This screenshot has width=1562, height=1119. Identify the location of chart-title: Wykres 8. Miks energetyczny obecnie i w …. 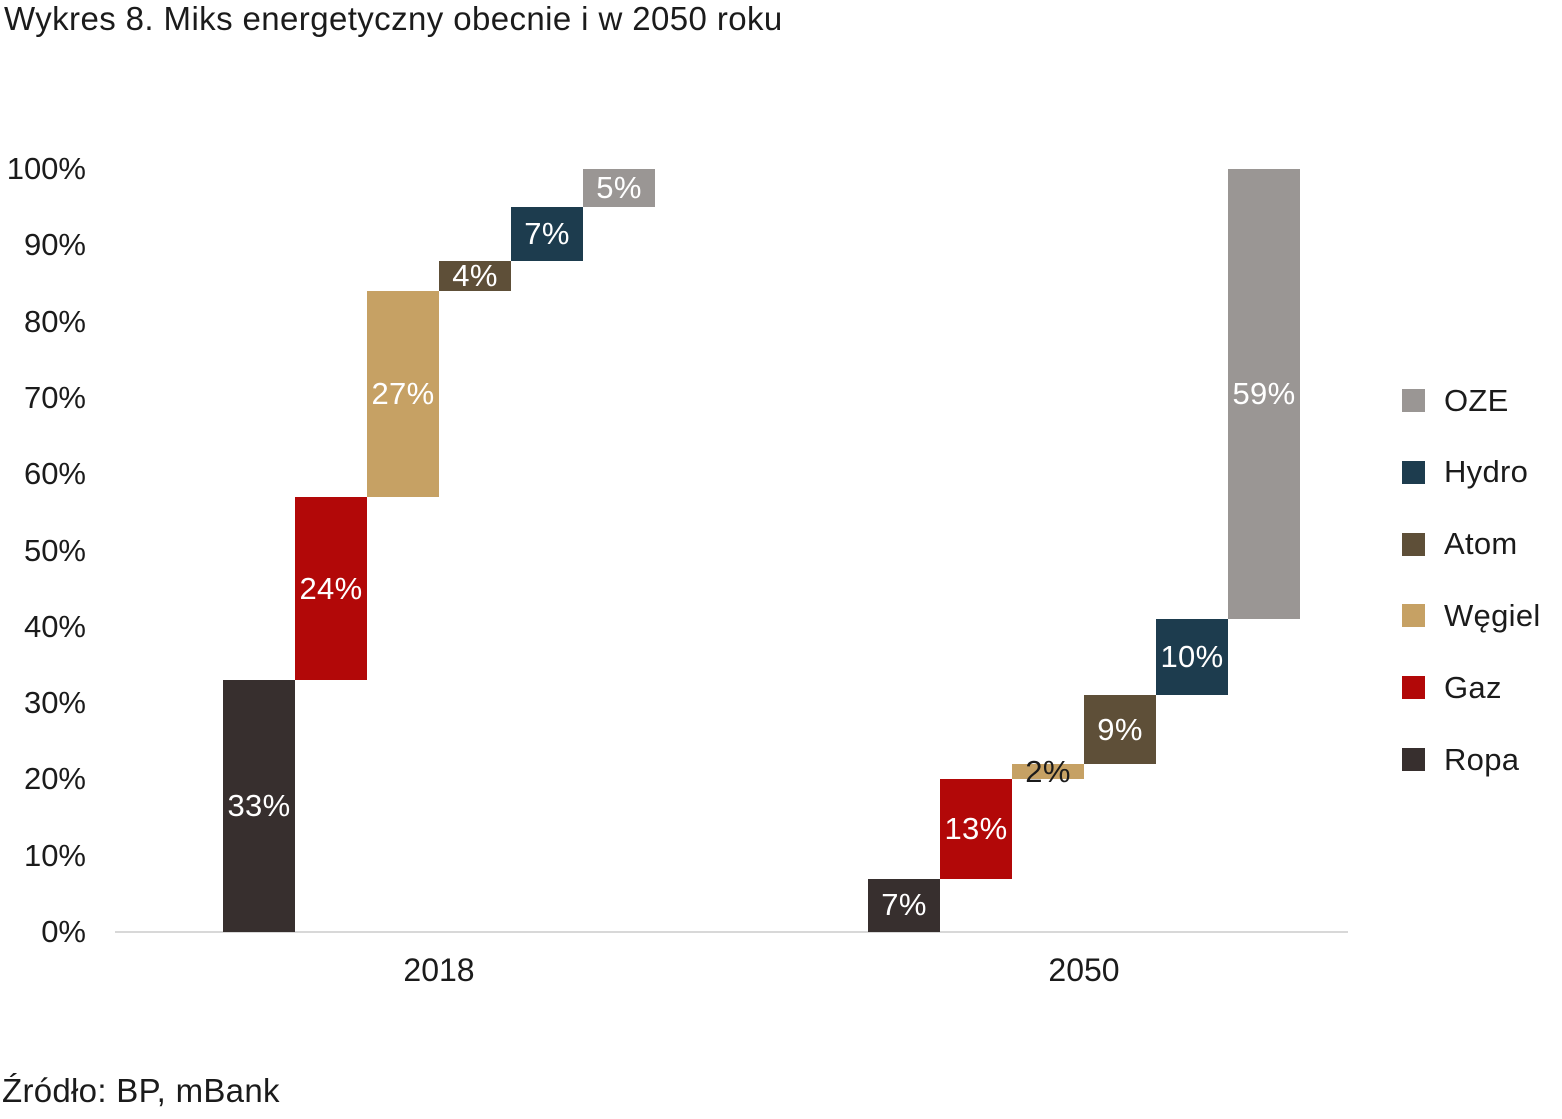
(393, 18).